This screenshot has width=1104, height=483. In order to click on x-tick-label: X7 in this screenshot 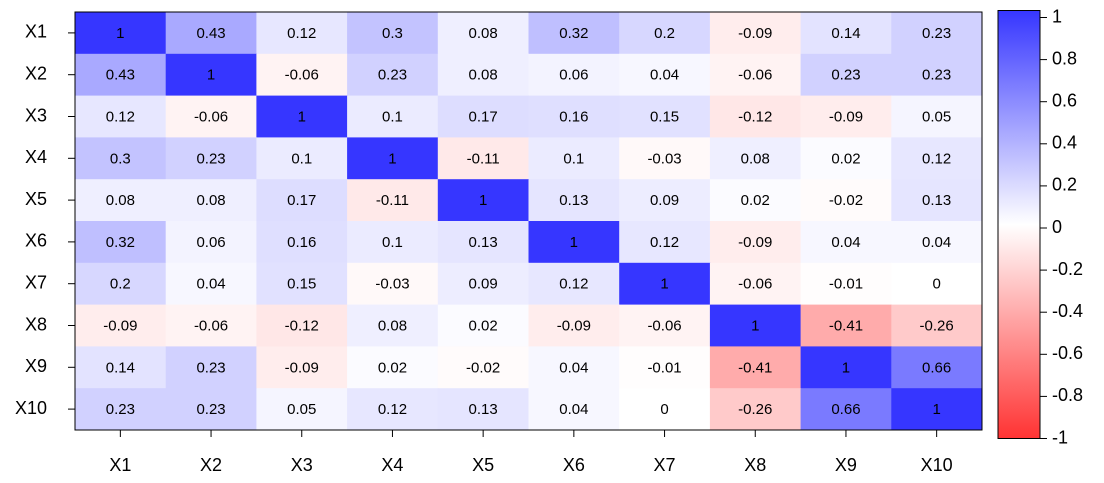, I will do `click(665, 465)`.